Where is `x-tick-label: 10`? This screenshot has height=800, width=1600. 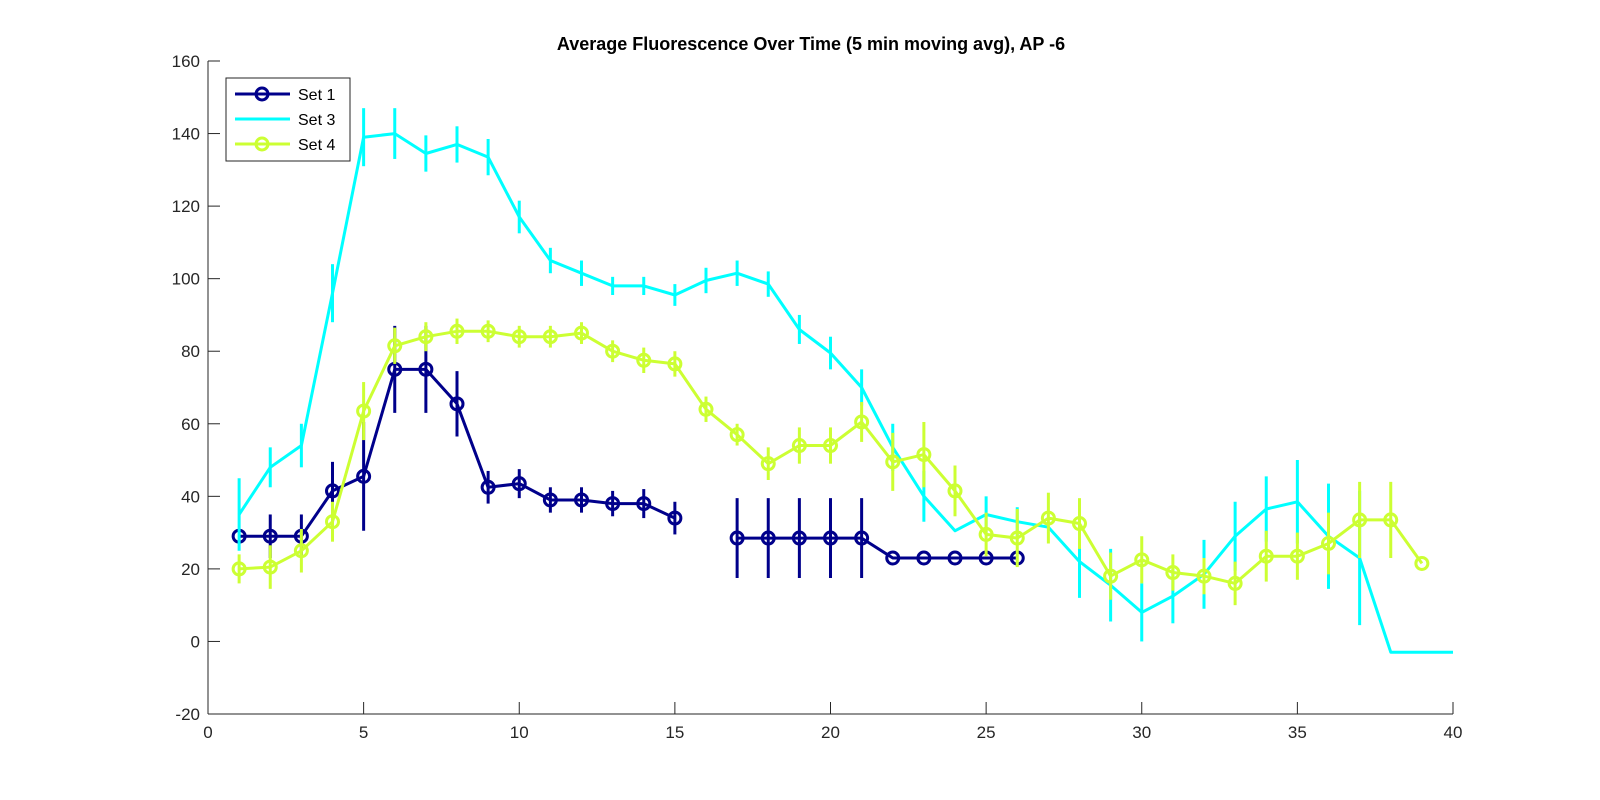
x-tick-label: 10 is located at coordinates (519, 732).